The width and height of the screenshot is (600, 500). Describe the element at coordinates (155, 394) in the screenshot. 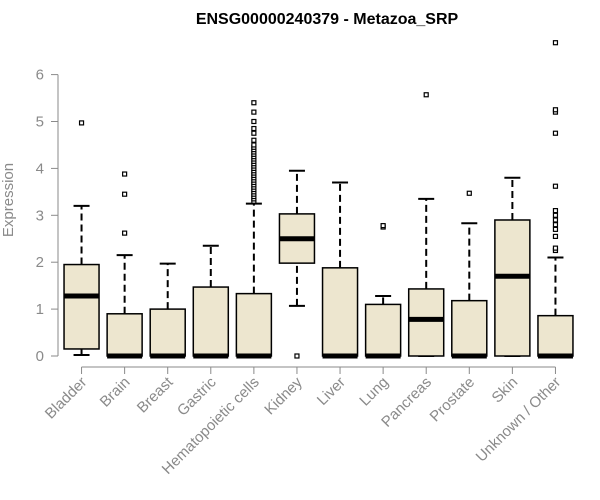

I see `x-tick-label: Breast` at that location.